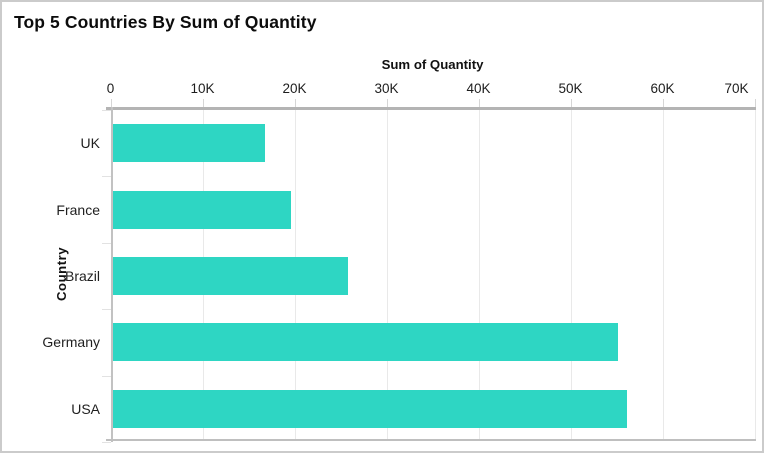 This screenshot has width=764, height=453. What do you see at coordinates (478, 88) in the screenshot?
I see `x-tick-label-40k: 40K` at bounding box center [478, 88].